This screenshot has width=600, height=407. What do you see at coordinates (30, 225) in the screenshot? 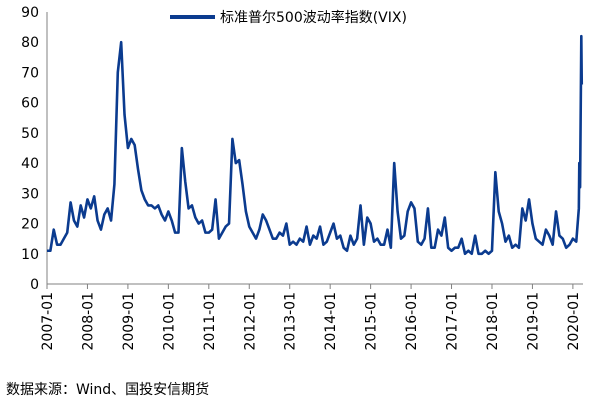
I see `y-tick-label: 20` at bounding box center [30, 225].